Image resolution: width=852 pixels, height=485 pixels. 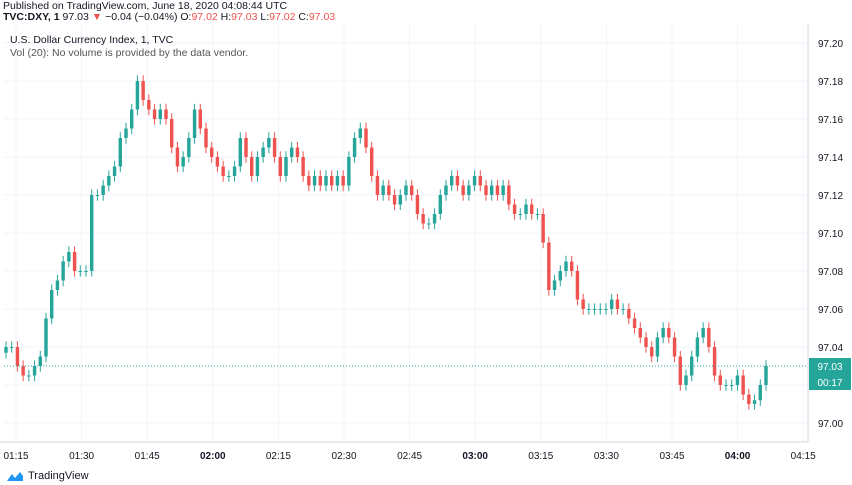 What do you see at coordinates (540, 456) in the screenshot?
I see `x-tick-label: 03:15` at bounding box center [540, 456].